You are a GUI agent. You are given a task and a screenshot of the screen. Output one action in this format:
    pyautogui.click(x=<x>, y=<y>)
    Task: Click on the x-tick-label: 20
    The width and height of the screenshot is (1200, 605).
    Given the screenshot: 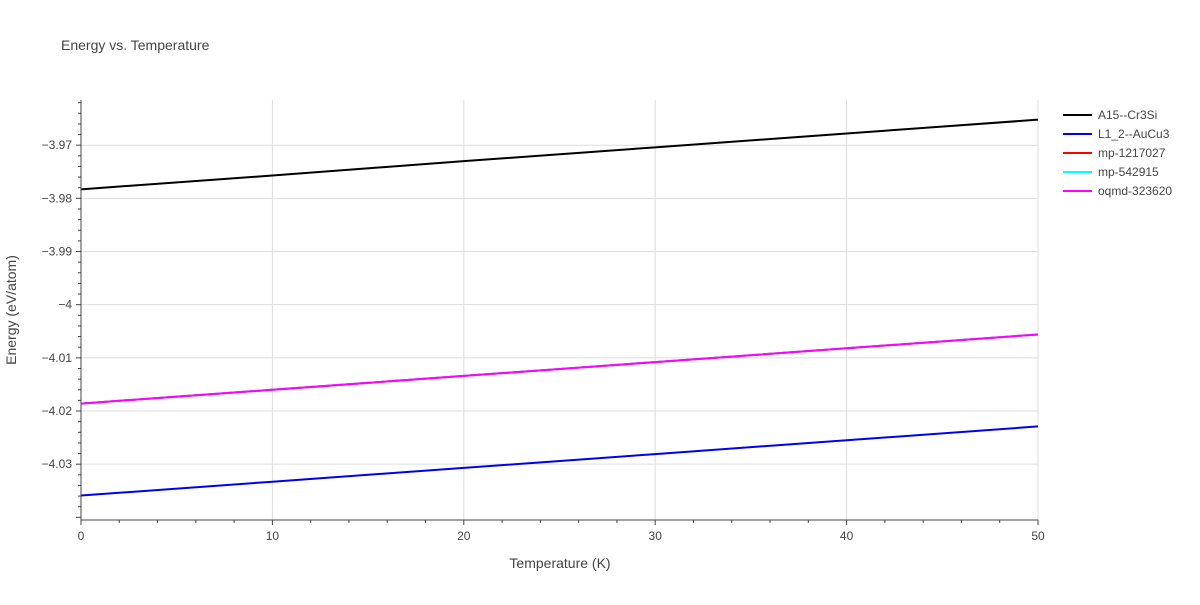 What is the action you would take?
    pyautogui.click(x=464, y=536)
    